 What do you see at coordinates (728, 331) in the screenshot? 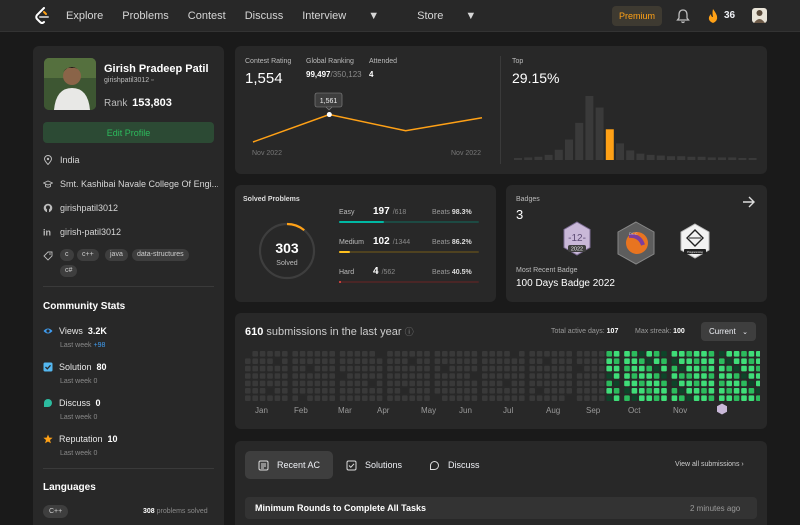
I see `year-dropdown: Current ⌄` at bounding box center [728, 331].